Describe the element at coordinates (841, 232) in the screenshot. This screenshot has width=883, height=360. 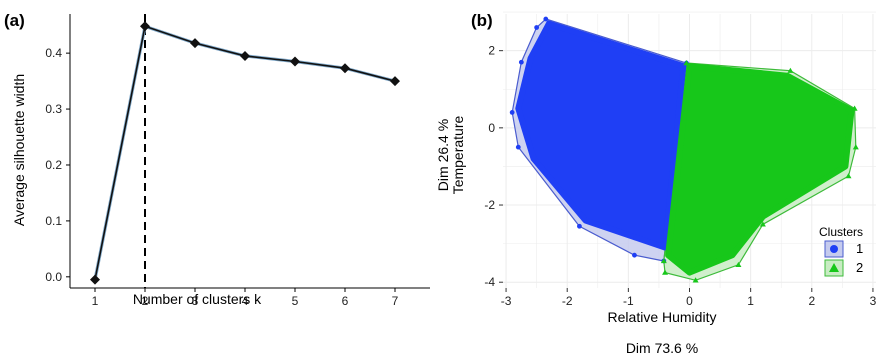
I see `legend-title: Clusters` at that location.